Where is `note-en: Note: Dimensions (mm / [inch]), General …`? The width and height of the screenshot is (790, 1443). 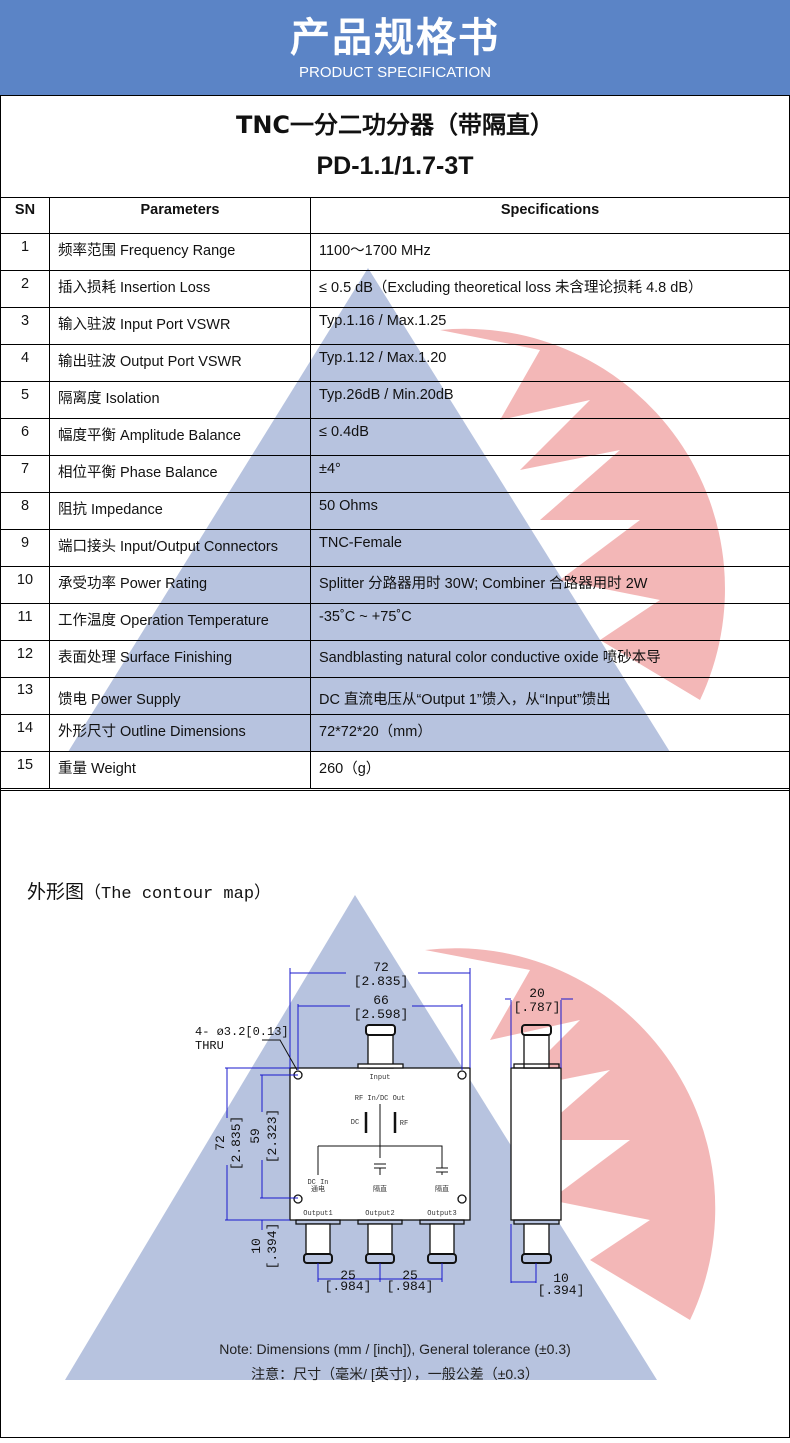 note-en: Note: Dimensions (mm / [inch]), General … is located at coordinates (395, 1349).